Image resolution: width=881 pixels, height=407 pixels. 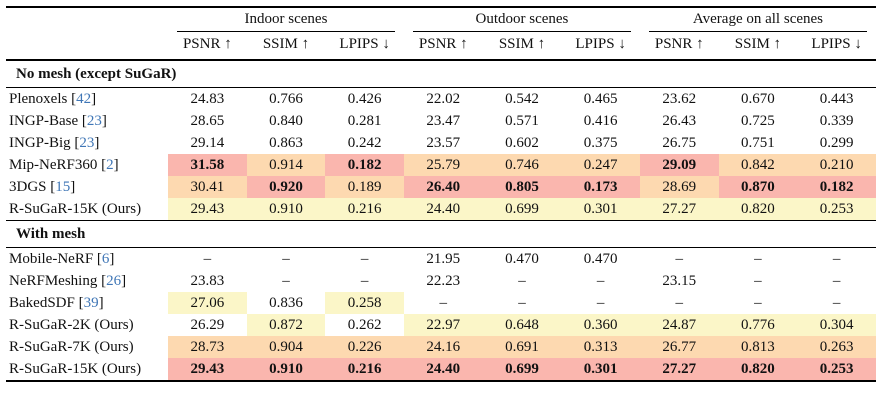 I want to click on citation-link: 42, so click(x=84, y=99).